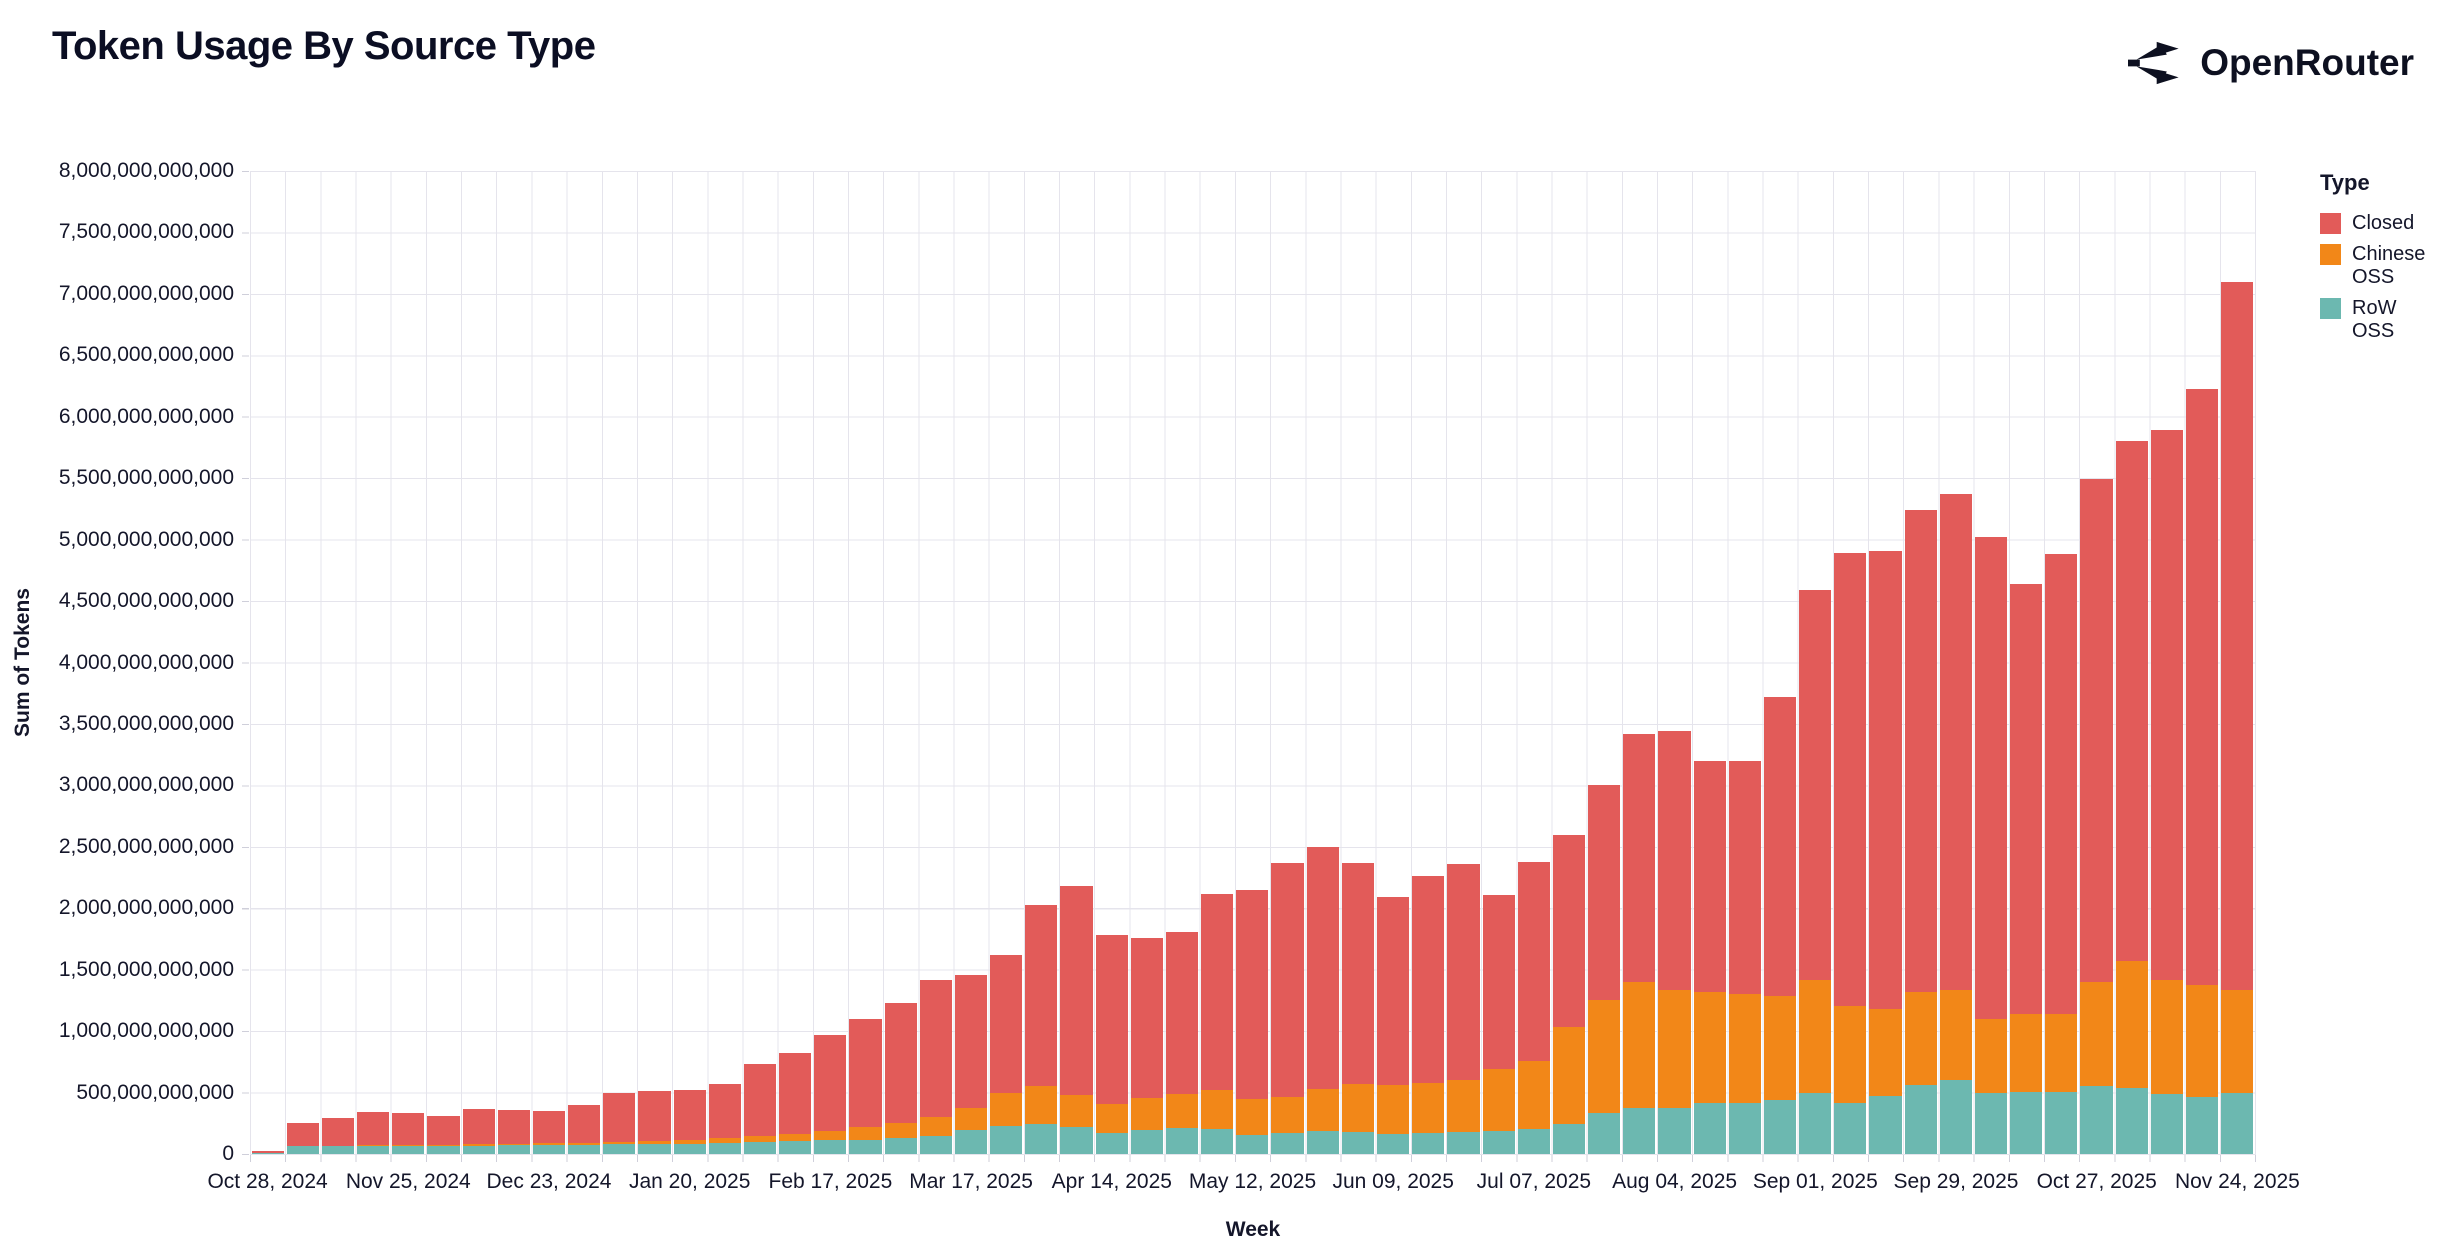 The image size is (2454, 1252). What do you see at coordinates (2385, 320) in the screenshot?
I see `legend-item-row-oss: RoW OSS` at bounding box center [2385, 320].